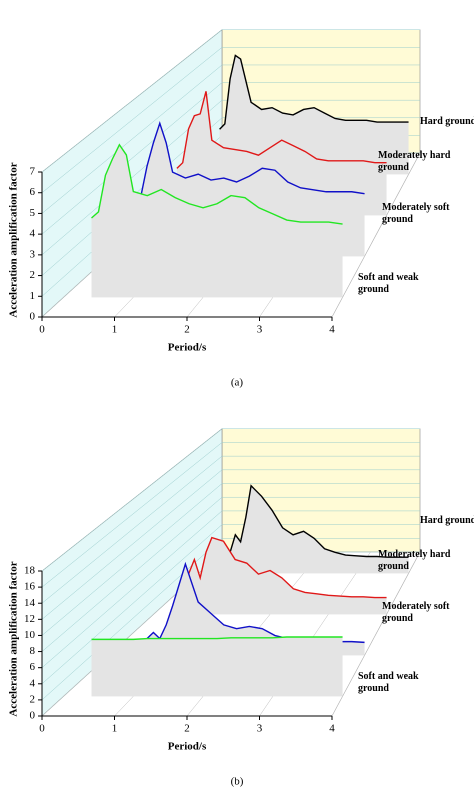  I want to click on y-tick-label: 16, so click(30, 587).